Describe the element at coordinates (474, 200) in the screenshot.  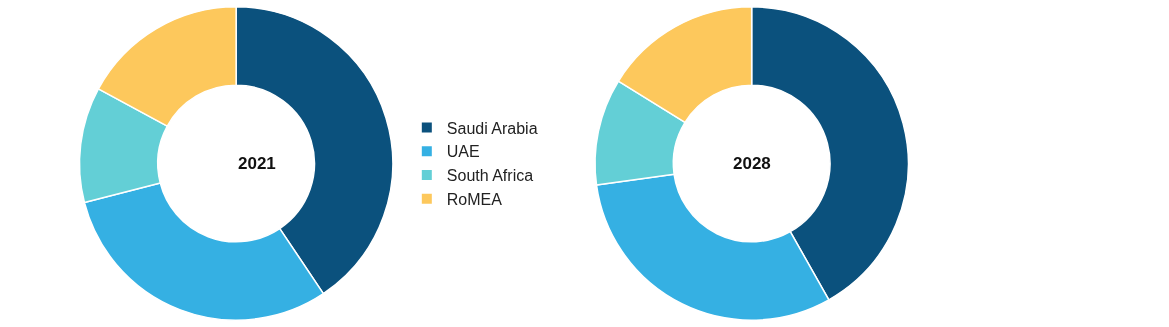
I see `legend-label: RoMEA` at that location.